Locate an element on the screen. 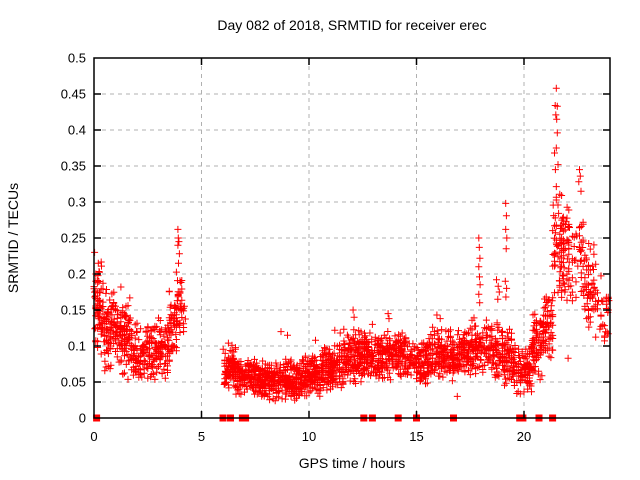  y-tick-label: 0.5 is located at coordinates (77, 58).